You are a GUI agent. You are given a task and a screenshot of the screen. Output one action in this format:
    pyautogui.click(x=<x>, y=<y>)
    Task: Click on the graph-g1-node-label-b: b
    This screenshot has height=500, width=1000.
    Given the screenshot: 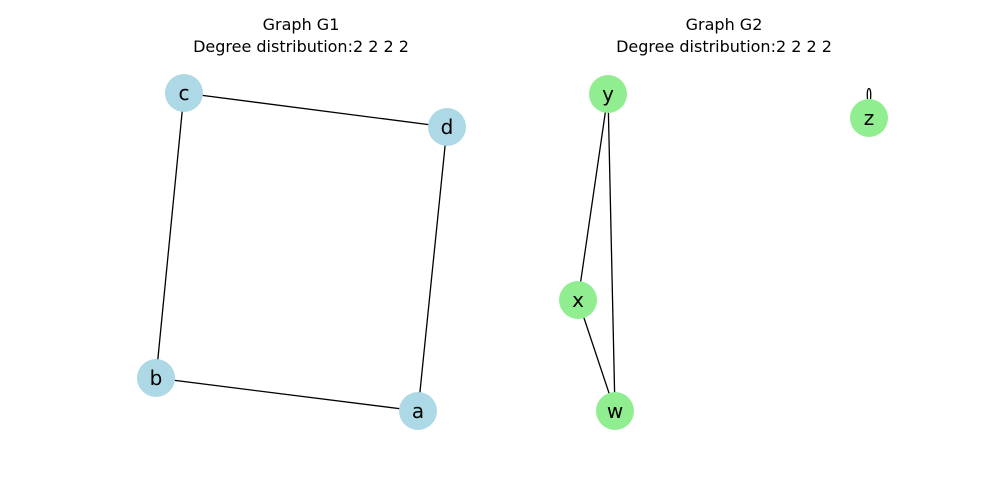 What is the action you would take?
    pyautogui.click(x=156, y=378)
    